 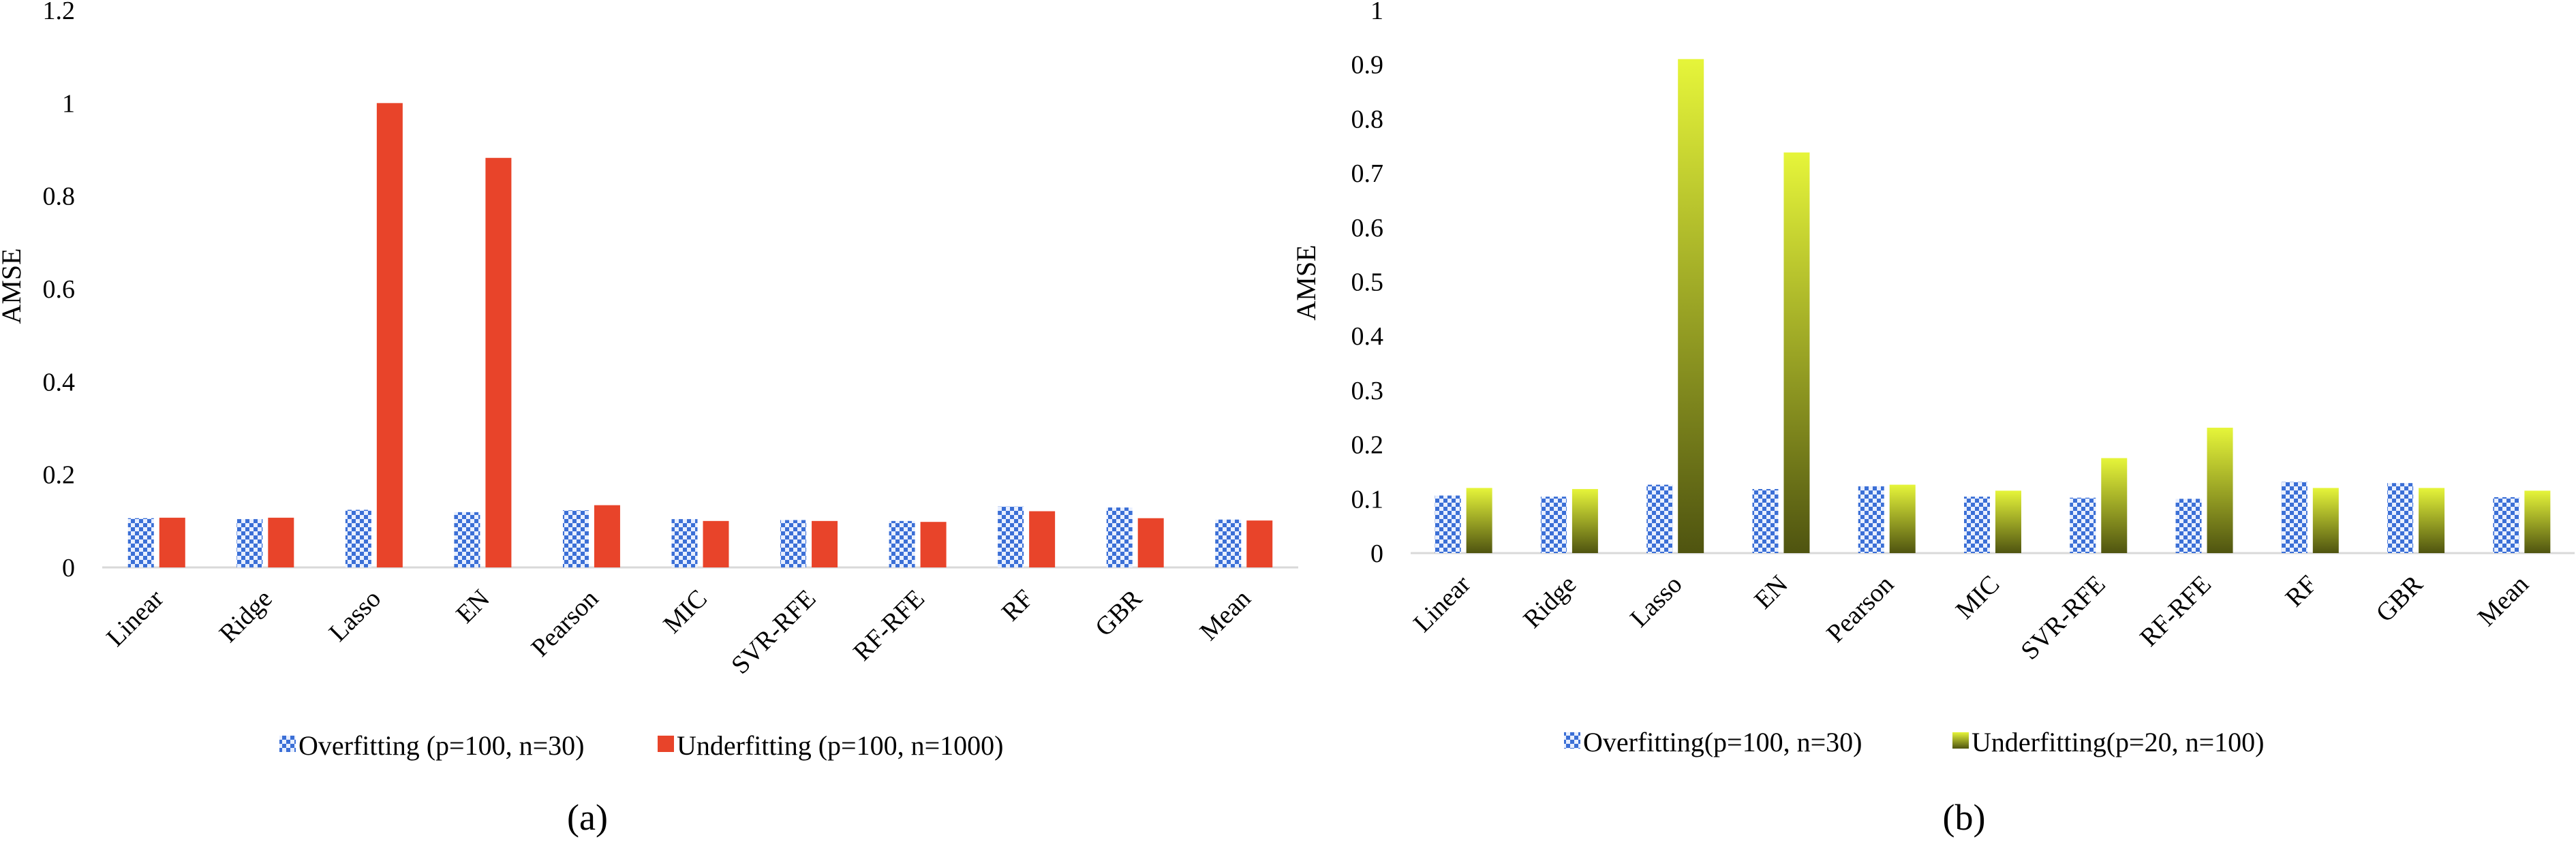 I want to click on legend-label-overfitting: Overfitting(p=100, n=30), so click(x=1722, y=742).